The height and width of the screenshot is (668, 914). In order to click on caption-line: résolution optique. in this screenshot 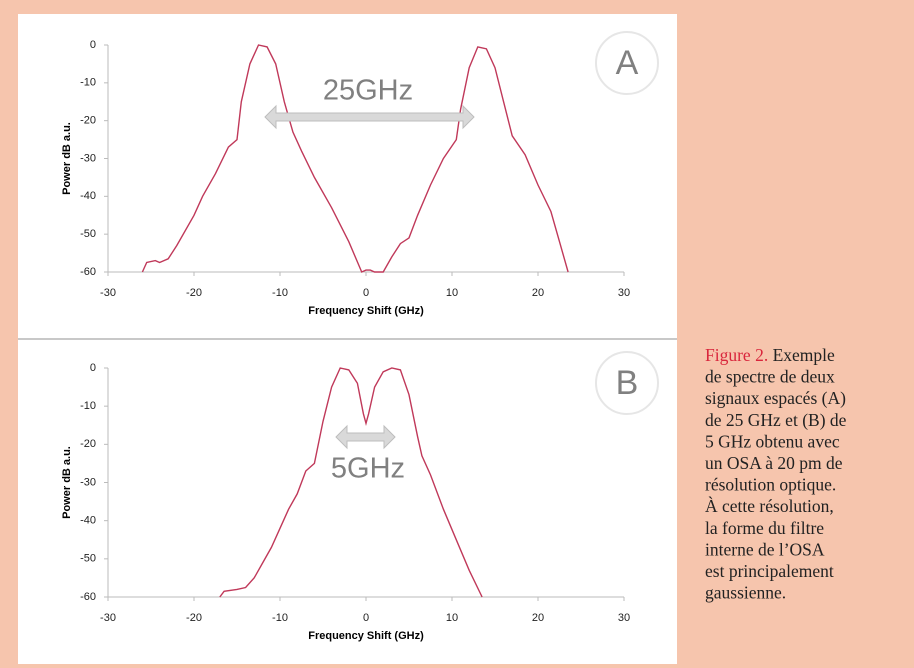, I will do `click(770, 485)`.